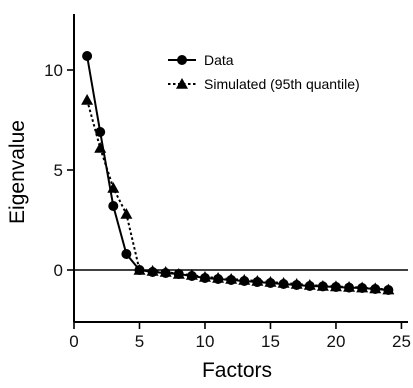  I want to click on x-tick-label: 15, so click(270, 341).